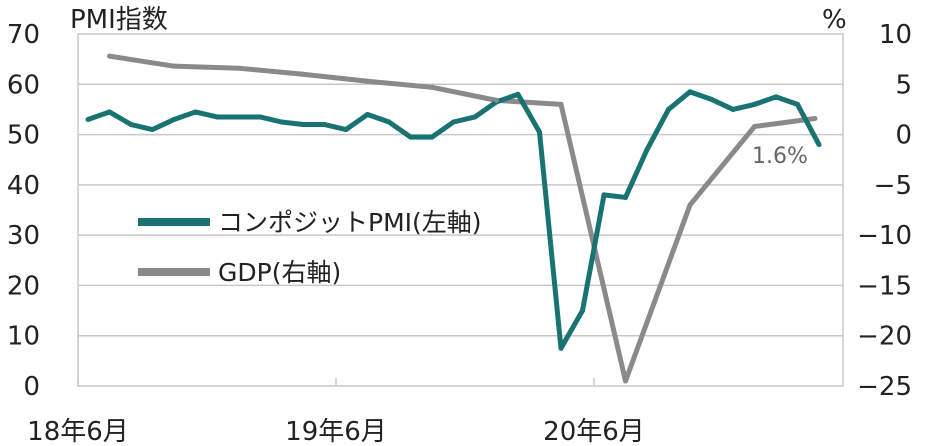 This screenshot has width=929, height=446. I want to click on right-tick-label: 0, so click(903, 136).